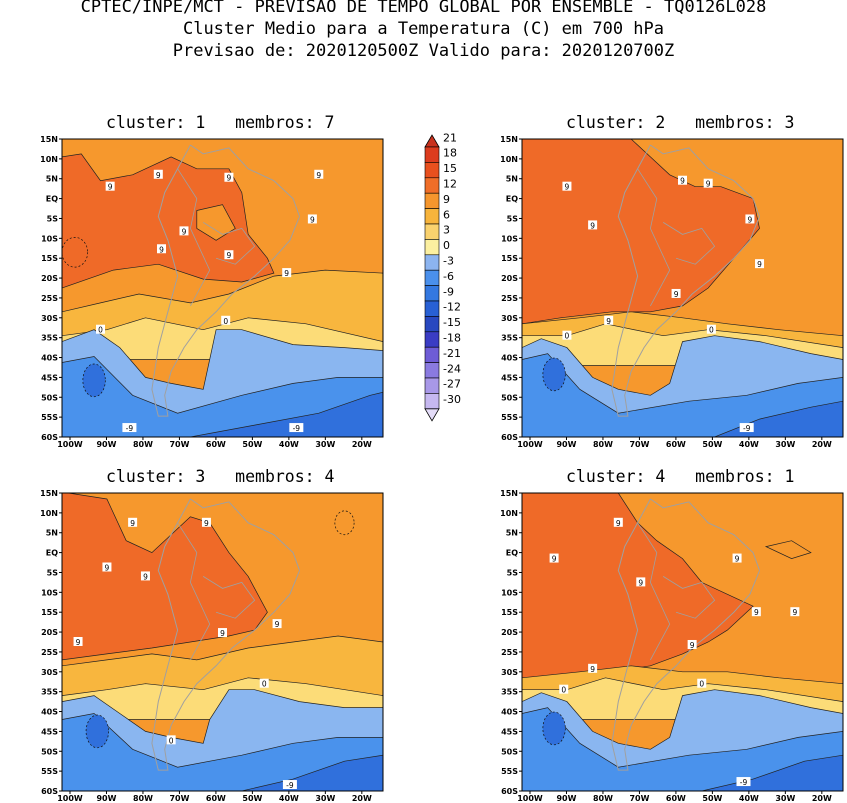 This screenshot has width=847, height=803. Describe the element at coordinates (509, 672) in the screenshot. I see `lat-tick-label: 30S` at that location.